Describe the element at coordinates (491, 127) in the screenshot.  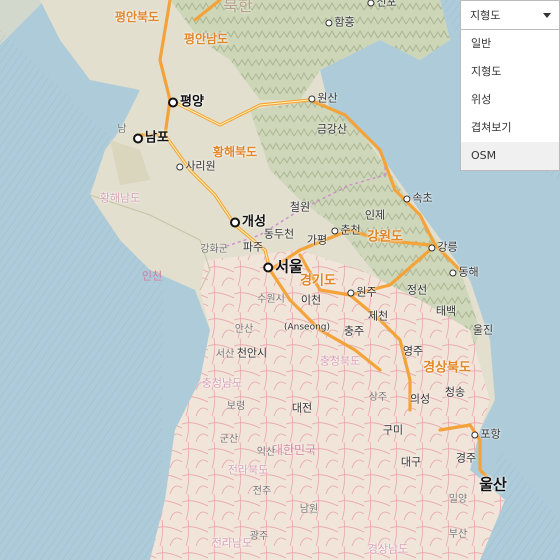
I see `map-type-option-hybrid: 겹쳐보기` at that location.